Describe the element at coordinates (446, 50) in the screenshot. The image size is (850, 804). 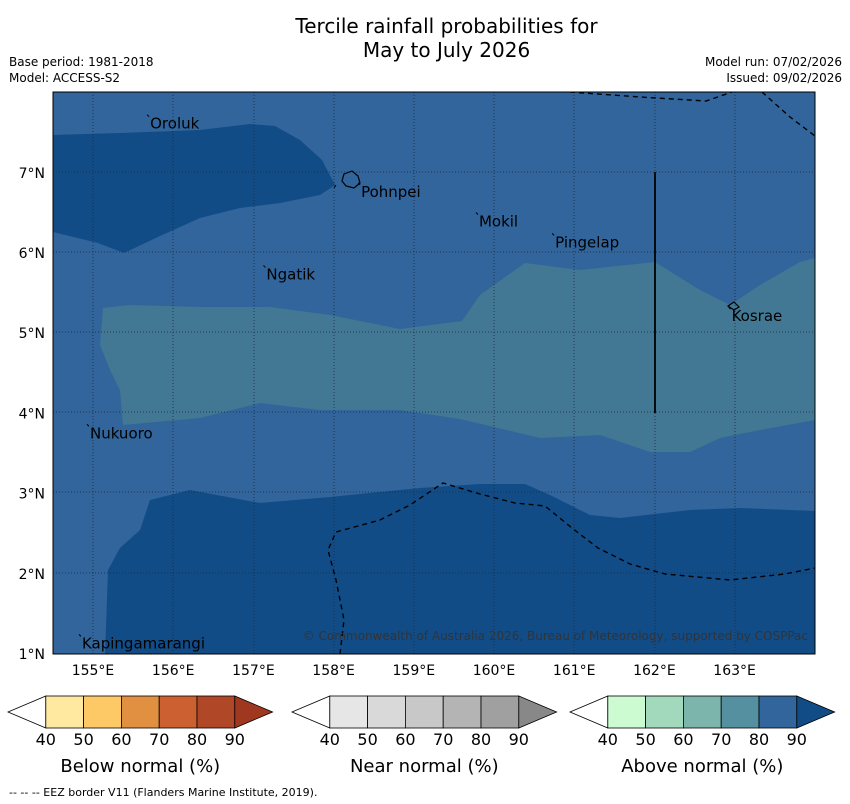
I see `title-line-2: May to July 2026` at that location.